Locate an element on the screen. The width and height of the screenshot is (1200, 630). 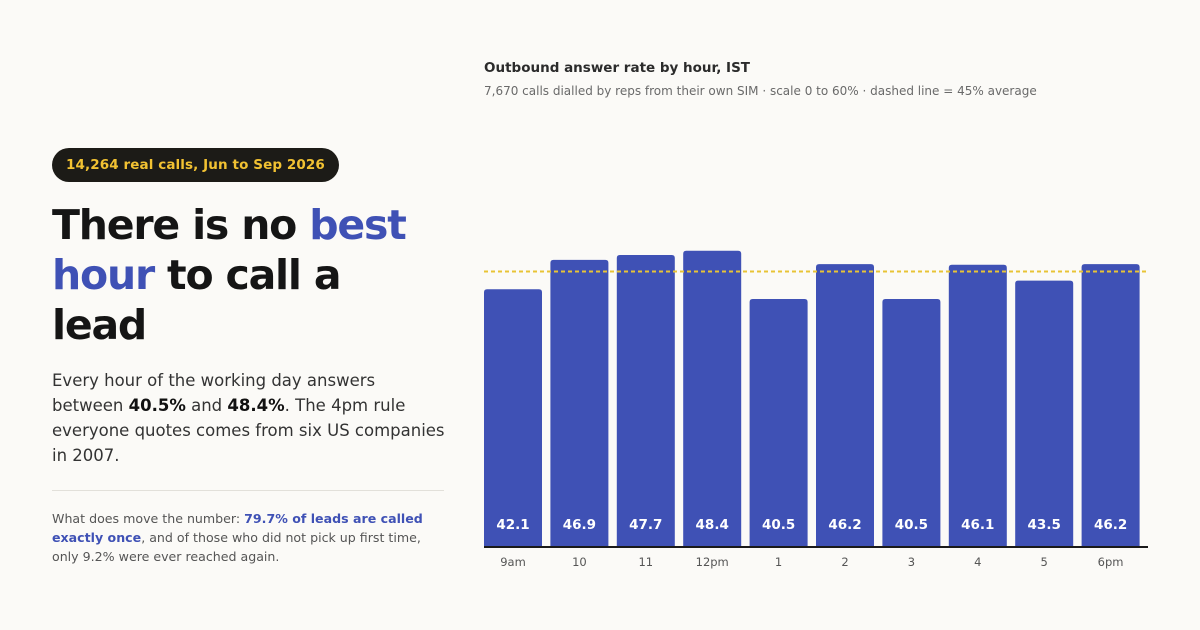
lede-max-value: 48.4% is located at coordinates (256, 405).